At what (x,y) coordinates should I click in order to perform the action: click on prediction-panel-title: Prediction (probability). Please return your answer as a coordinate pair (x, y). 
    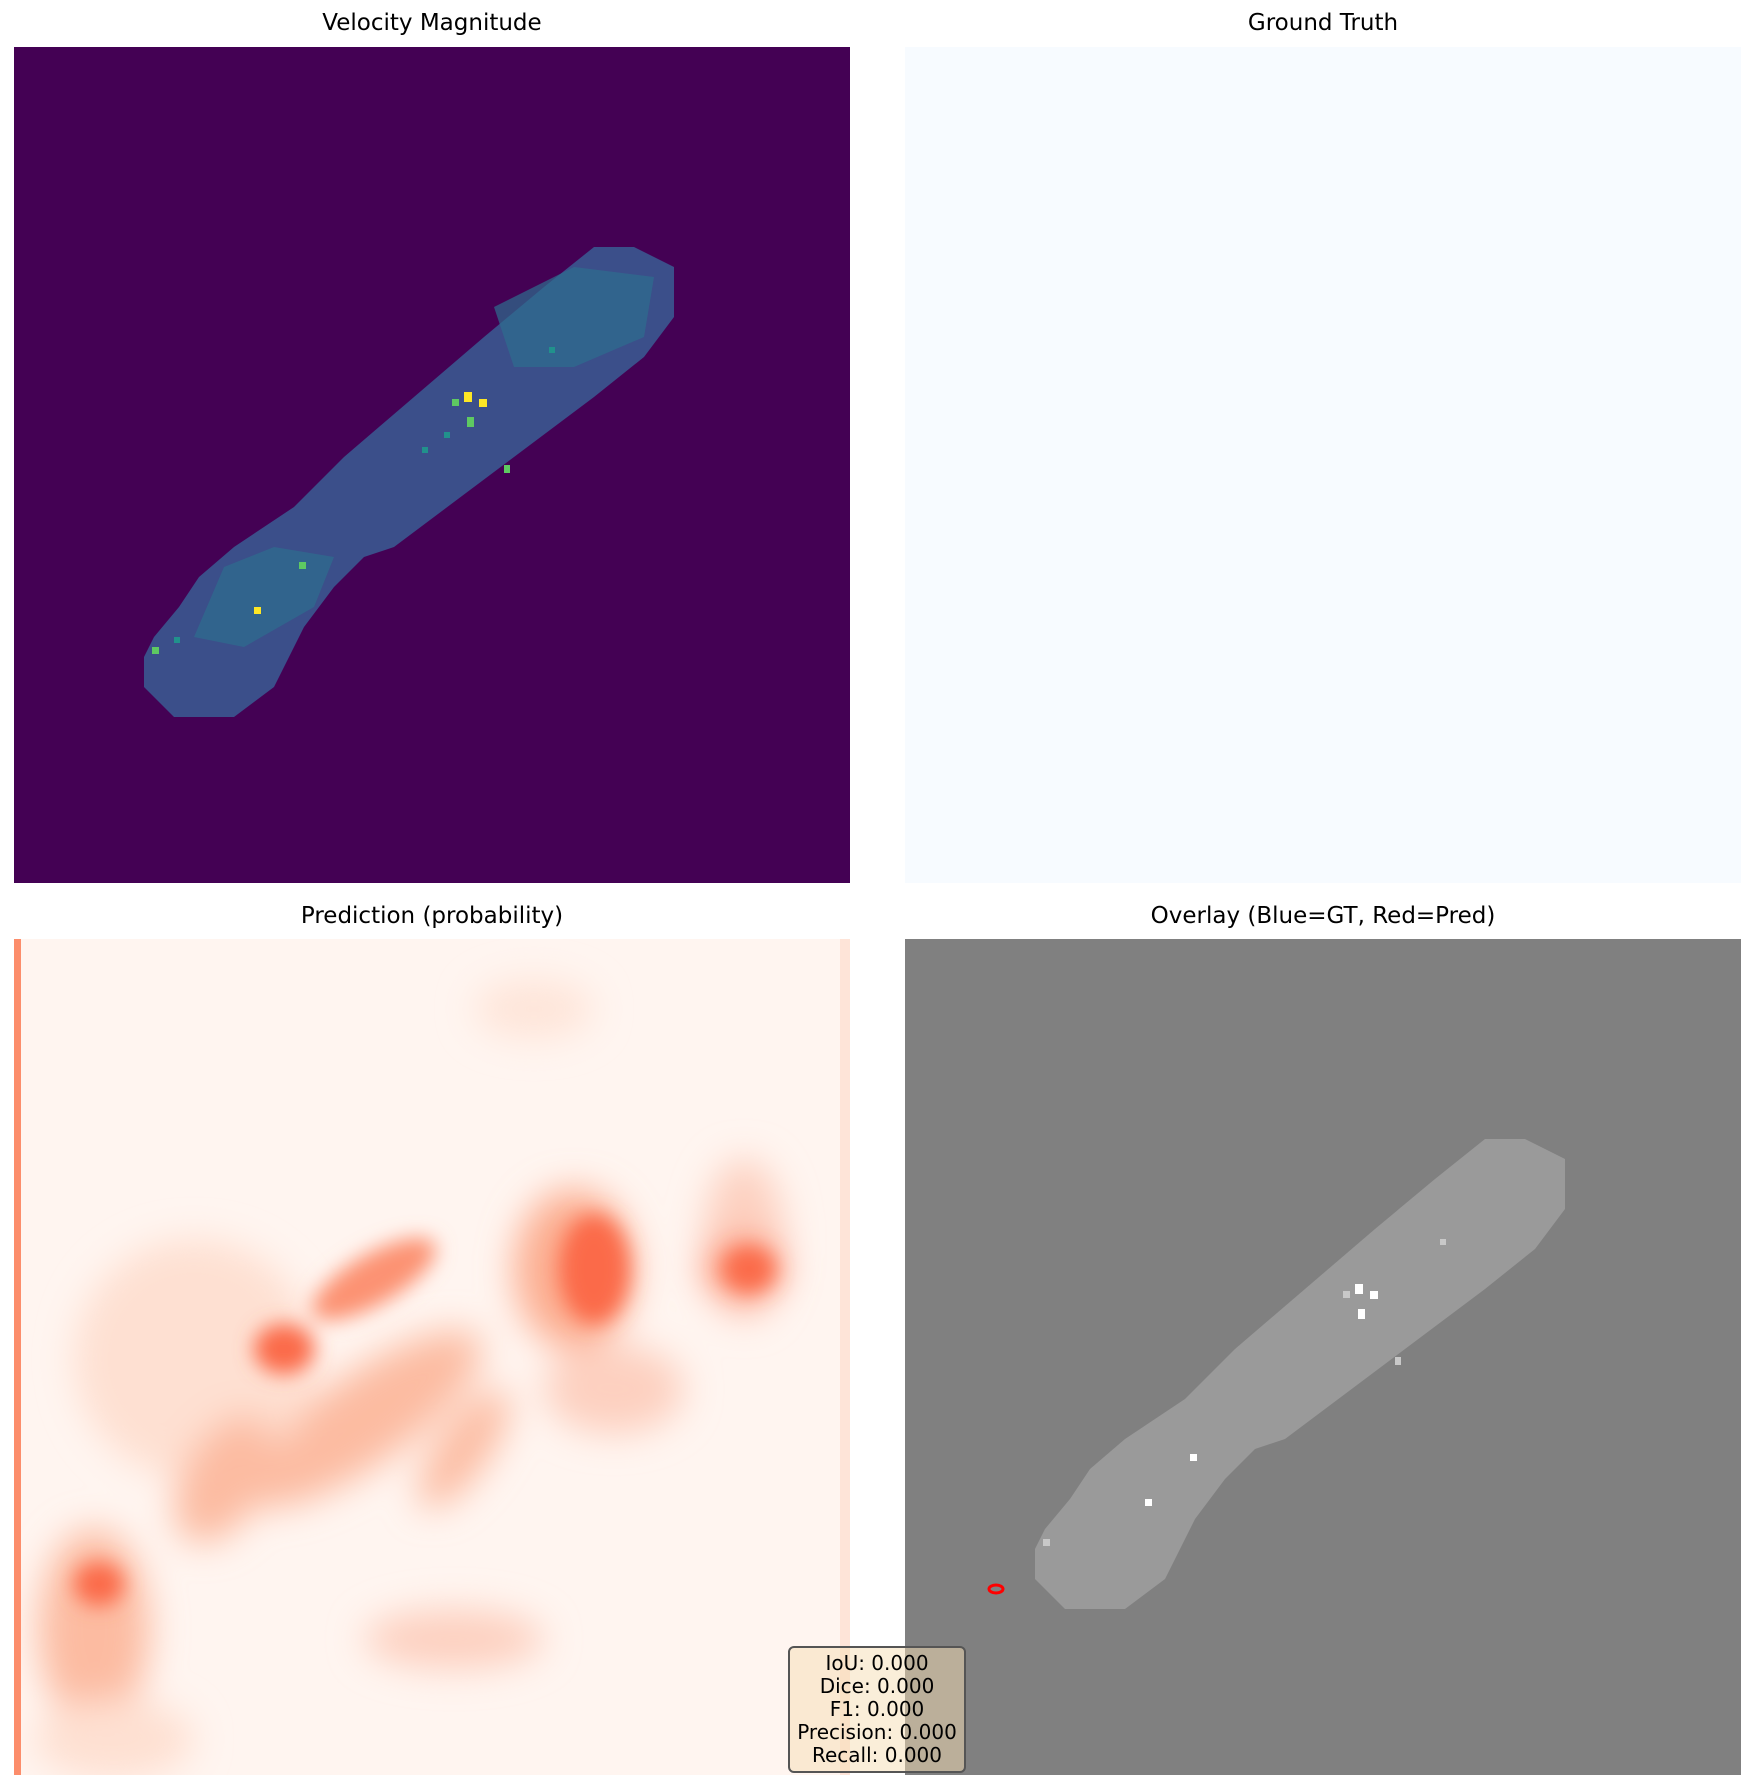
    Looking at the image, I should click on (432, 916).